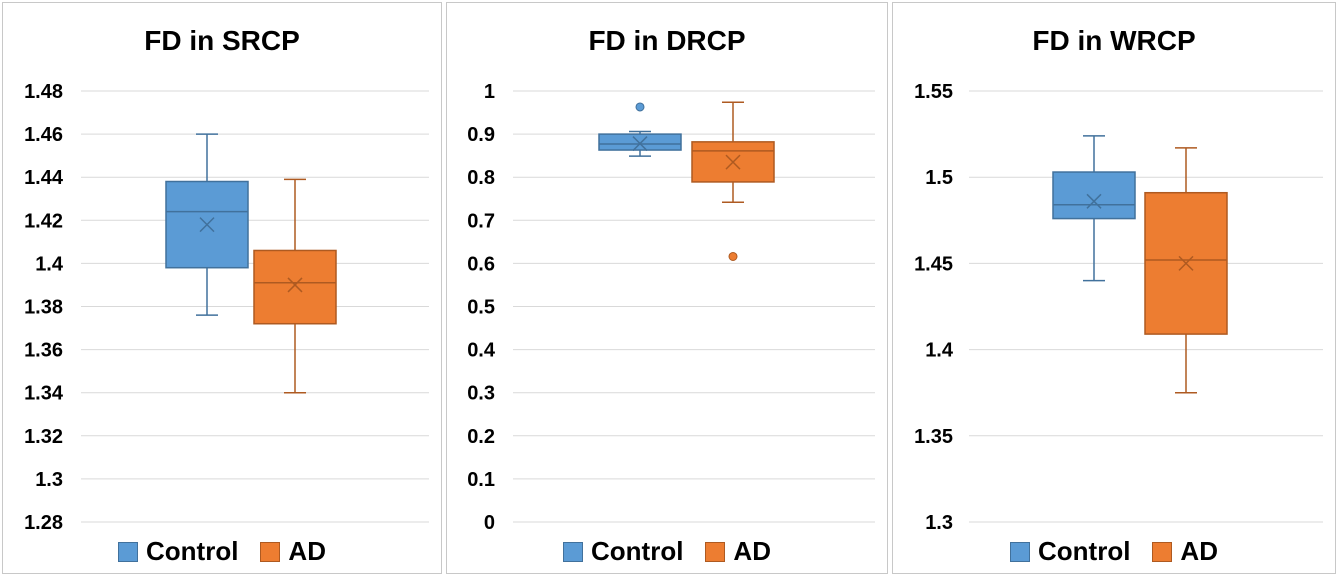  What do you see at coordinates (43, 92) in the screenshot?
I see `y-tick-label: 1.48` at bounding box center [43, 92].